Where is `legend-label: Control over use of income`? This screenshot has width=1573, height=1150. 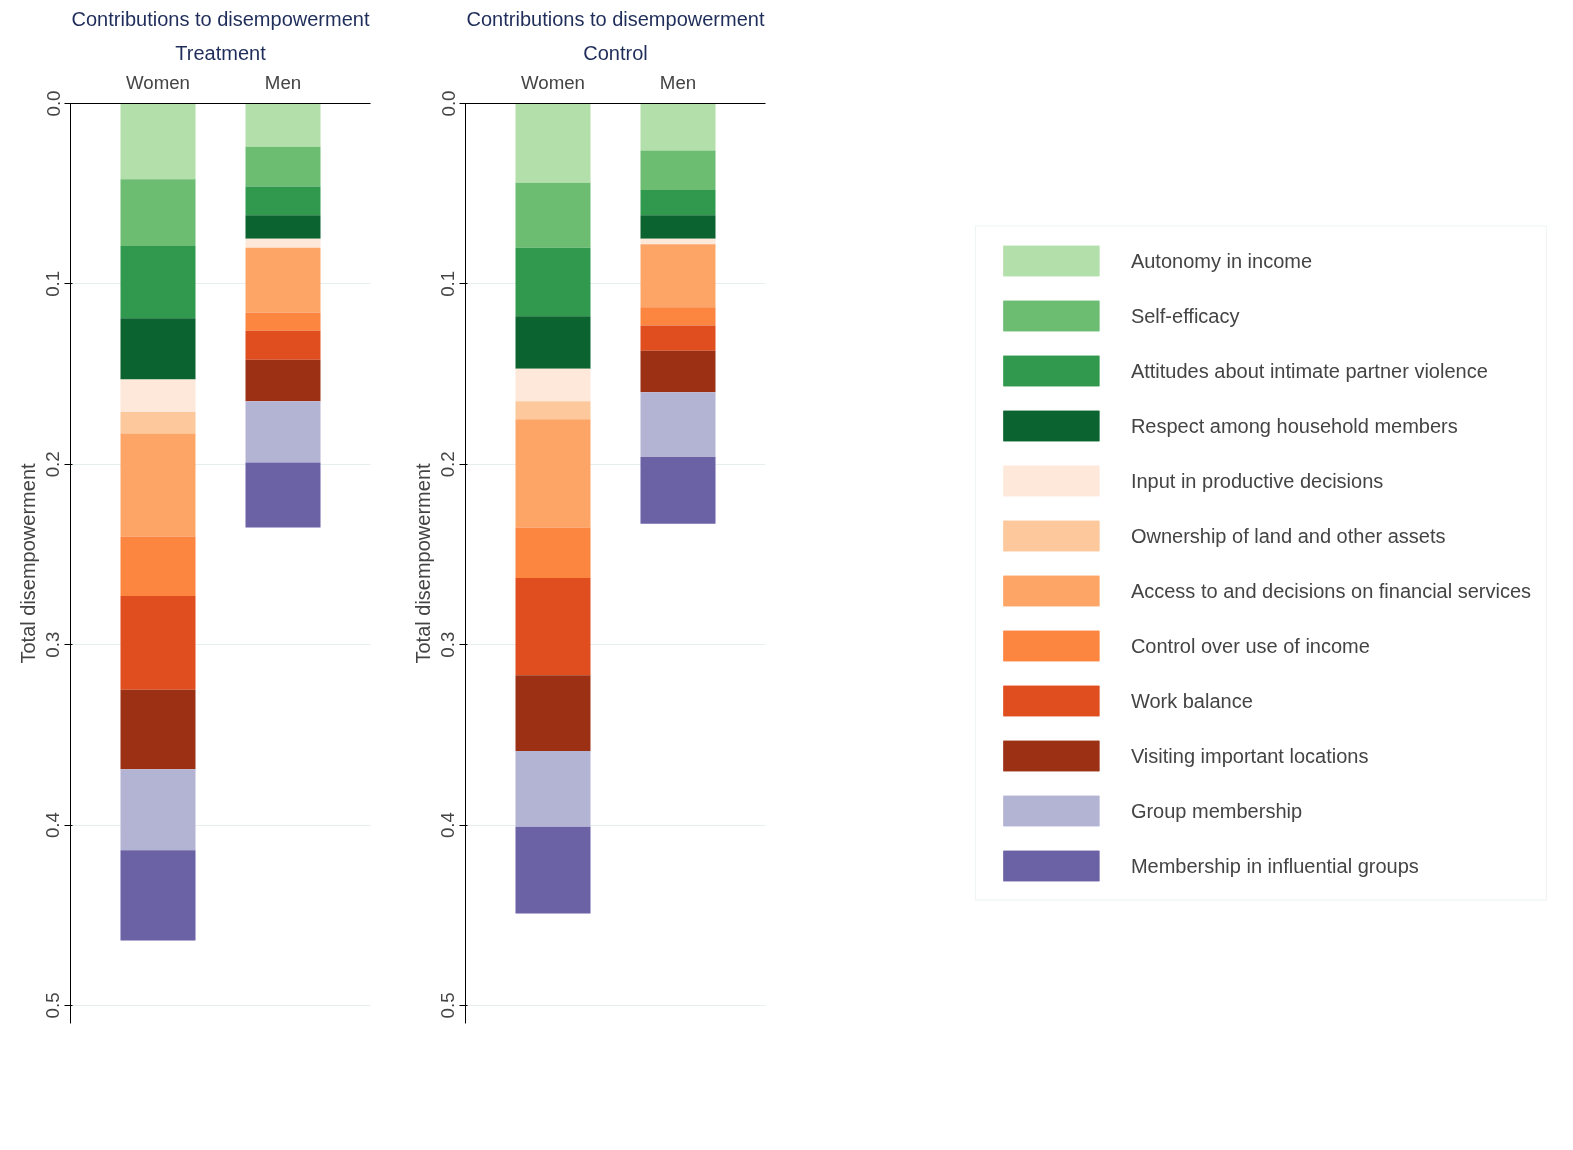
legend-label: Control over use of income is located at coordinates (1250, 645).